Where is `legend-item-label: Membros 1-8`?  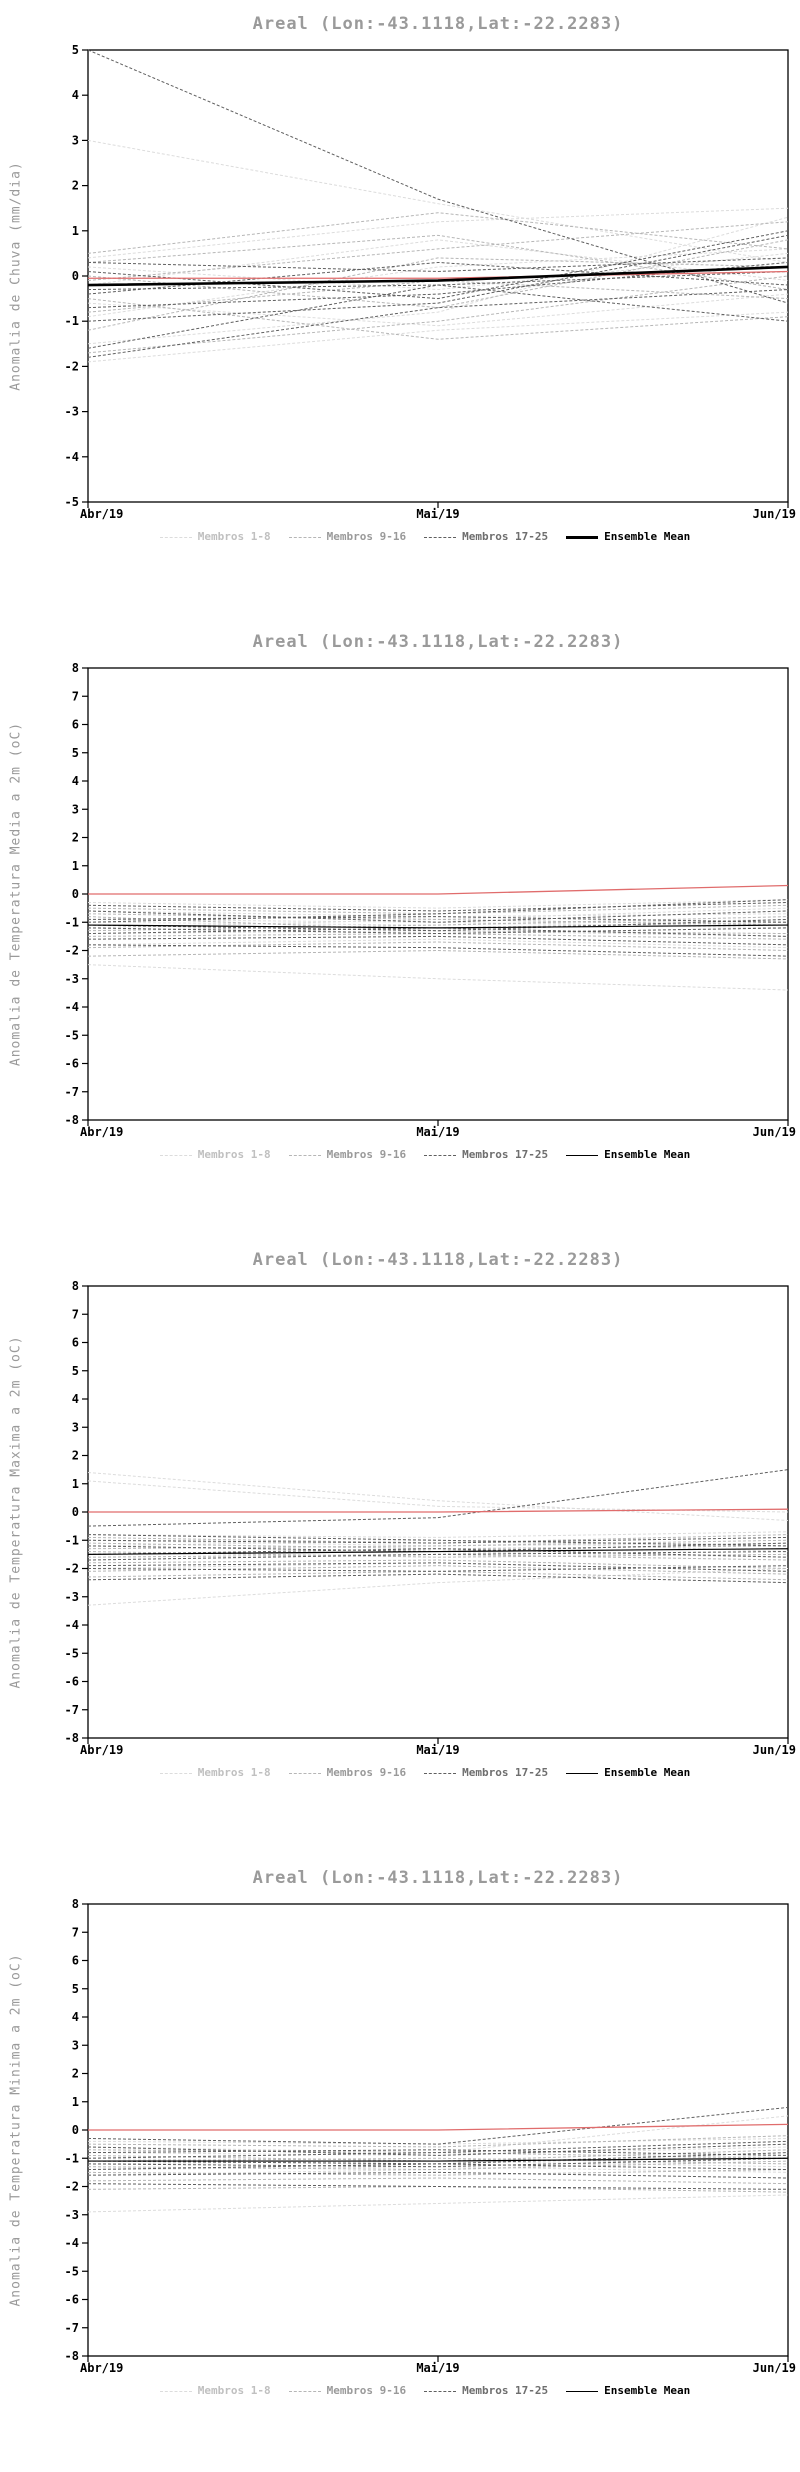 legend-item-label: Membros 1-8 is located at coordinates (234, 536).